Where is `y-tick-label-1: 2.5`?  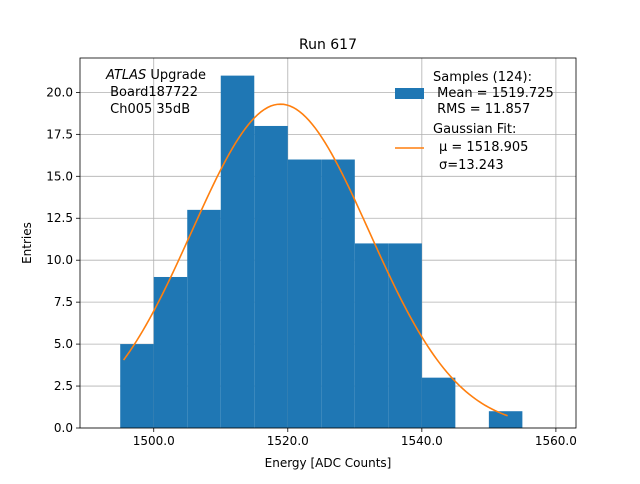 y-tick-label-1: 2.5 is located at coordinates (63, 386).